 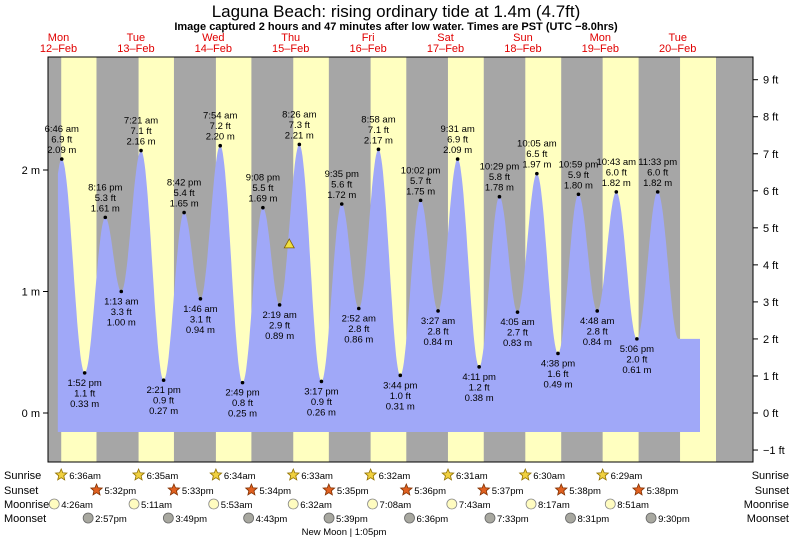 I want to click on tide-label: 5.7 ft, so click(x=420, y=181).